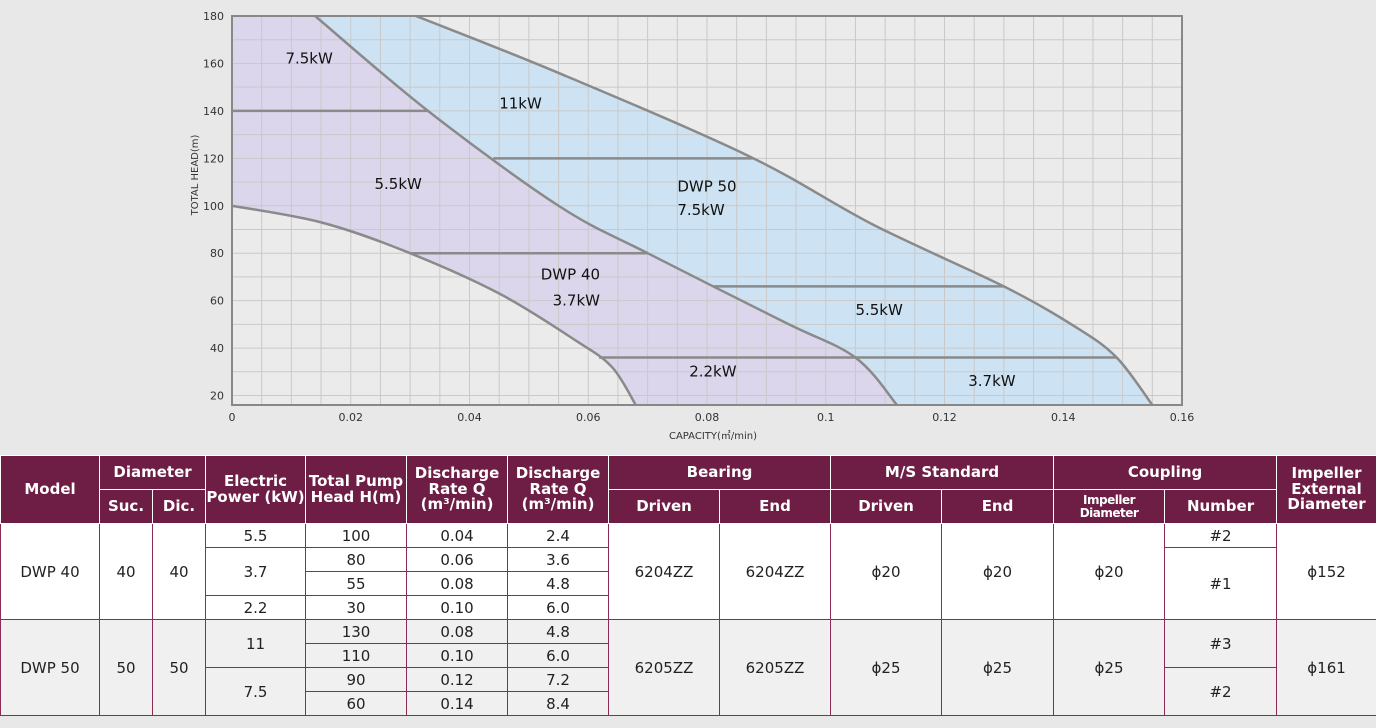 The width and height of the screenshot is (1376, 728). Describe the element at coordinates (1165, 472) in the screenshot. I see `th-coupling: Coupling` at that location.